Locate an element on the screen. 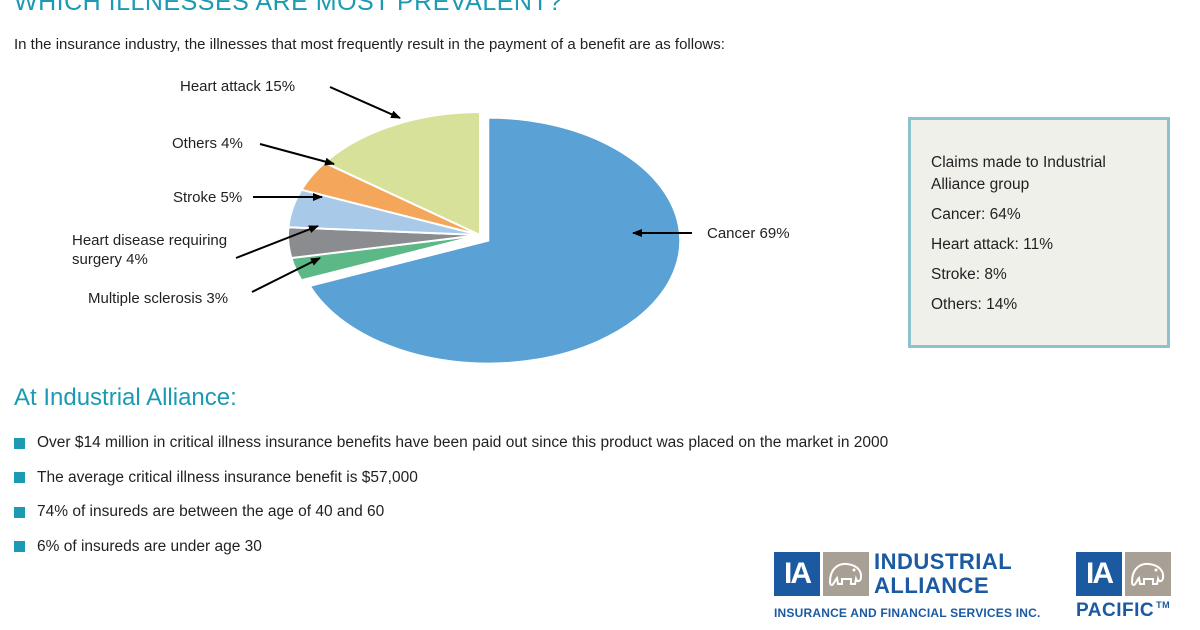 This screenshot has width=1200, height=630. bullet-text: 6% of insureds are under age 30 is located at coordinates (149, 546).